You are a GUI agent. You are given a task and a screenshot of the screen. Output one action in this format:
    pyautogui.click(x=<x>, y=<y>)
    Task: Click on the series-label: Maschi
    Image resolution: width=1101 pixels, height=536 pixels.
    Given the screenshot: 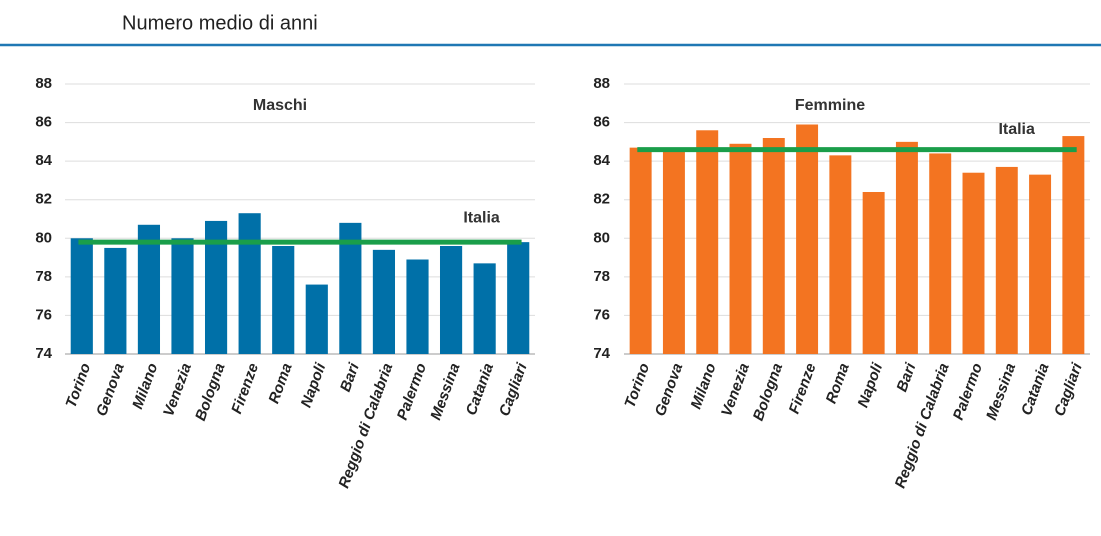 What is the action you would take?
    pyautogui.click(x=280, y=105)
    